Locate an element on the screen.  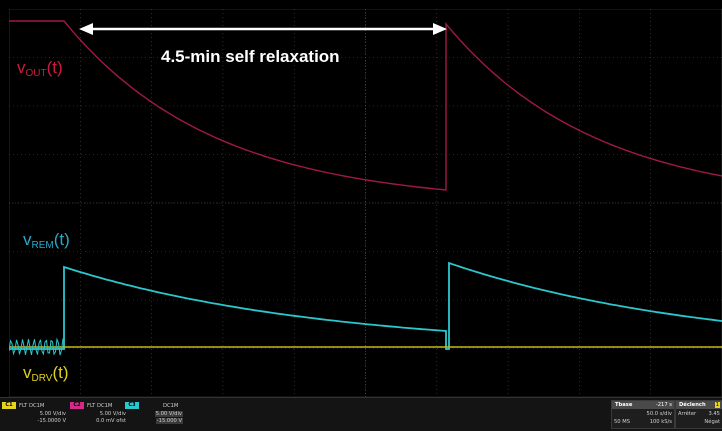
channel-c3-box: C3 DC1M 5.00 V/div -15.000 V is located at coordinates (155, 415).